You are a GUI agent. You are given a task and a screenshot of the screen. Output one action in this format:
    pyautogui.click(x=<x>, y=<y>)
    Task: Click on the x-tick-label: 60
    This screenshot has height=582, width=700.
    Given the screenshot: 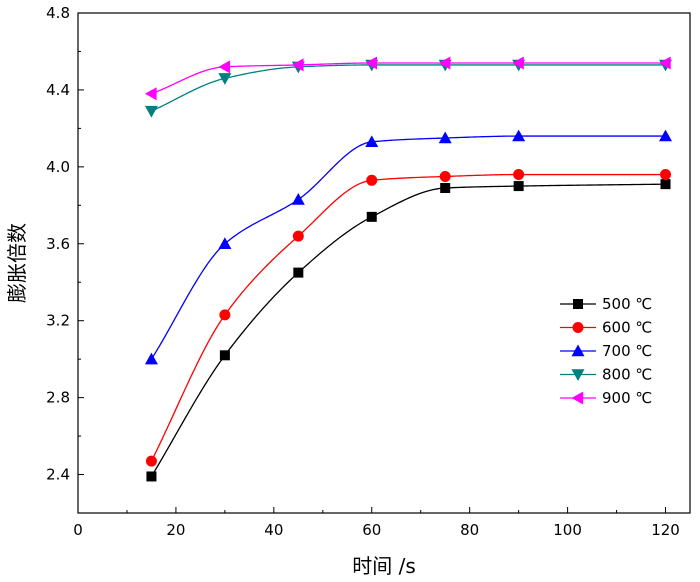 What is the action you would take?
    pyautogui.click(x=371, y=530)
    